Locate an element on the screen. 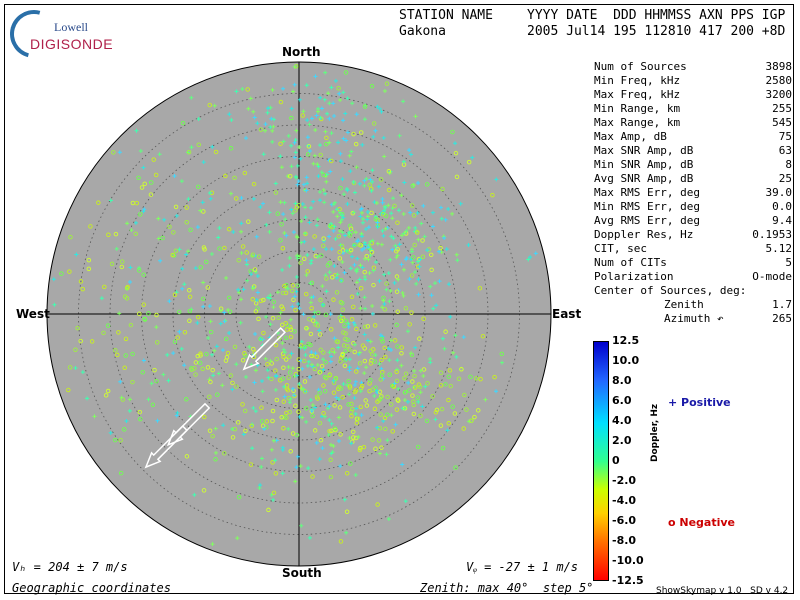  stat-label: Max Amp, dB is located at coordinates (630, 136).